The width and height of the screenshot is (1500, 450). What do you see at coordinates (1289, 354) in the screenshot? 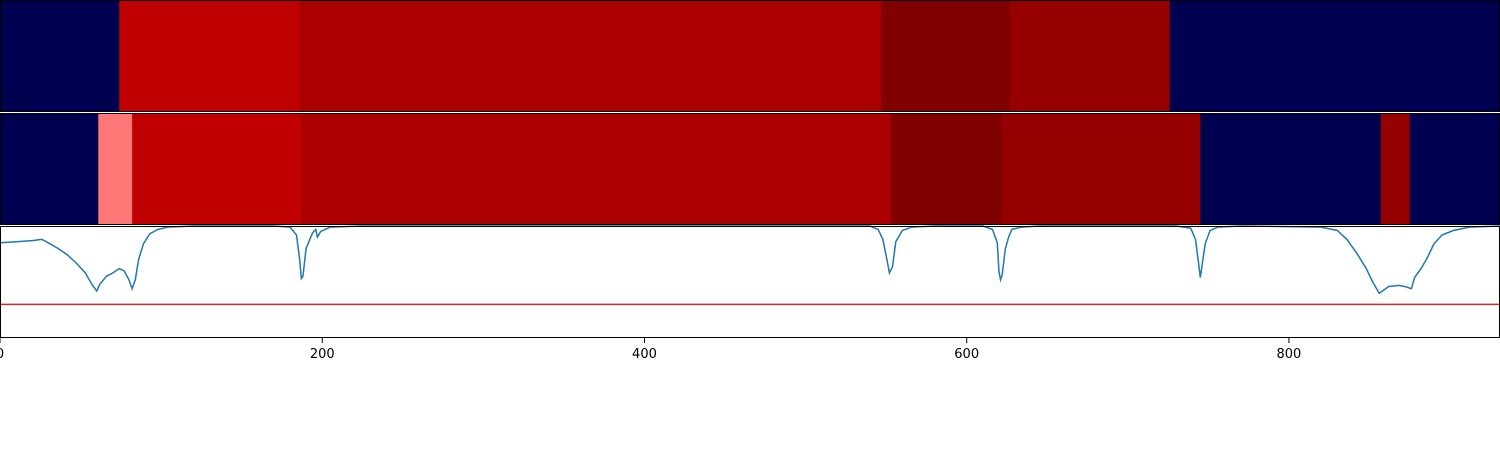
I see `x-tick-label-800: 800` at bounding box center [1289, 354].